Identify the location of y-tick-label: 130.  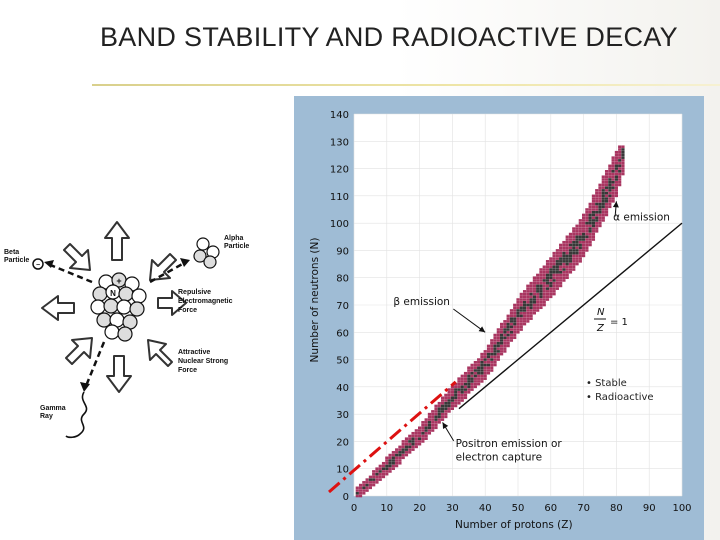
(339, 142).